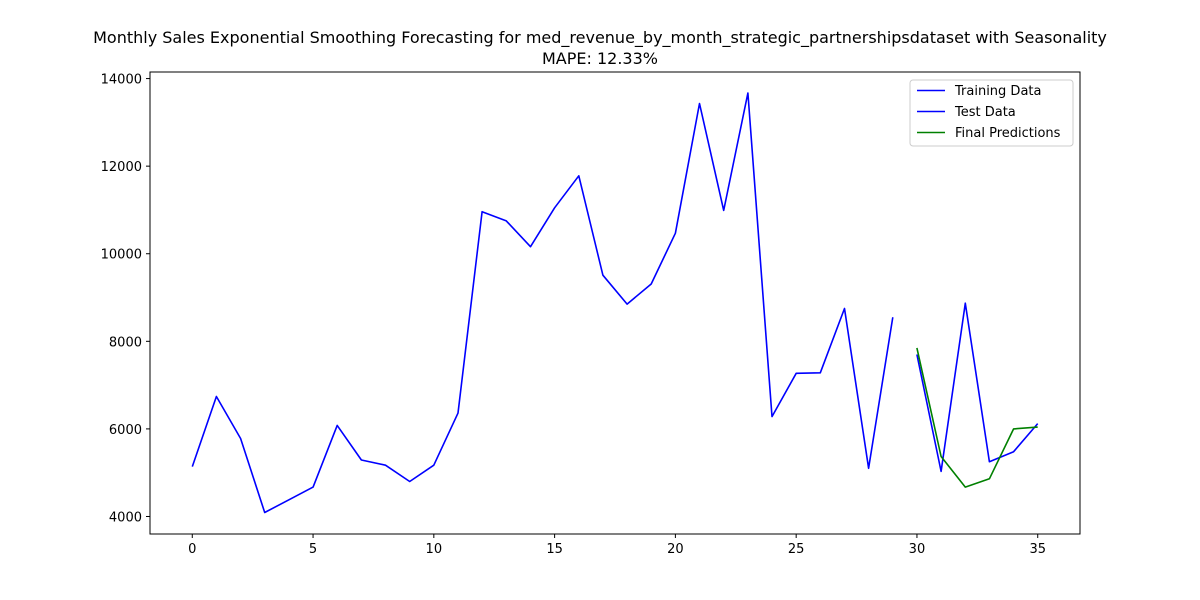  What do you see at coordinates (1037, 549) in the screenshot?
I see `x-tick-label: 35` at bounding box center [1037, 549].